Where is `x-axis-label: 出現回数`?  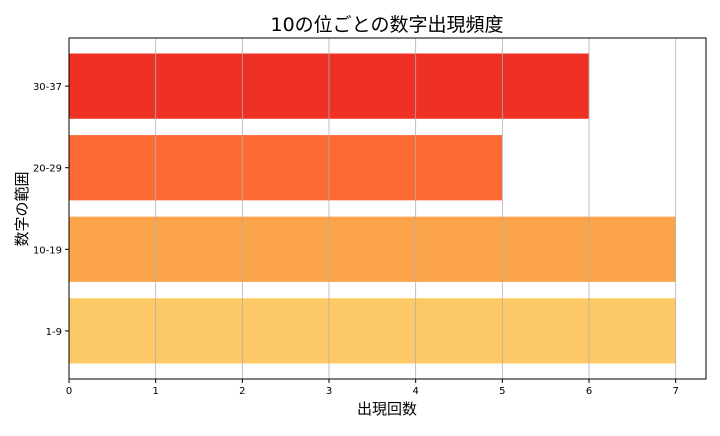 x-axis-label: 出現回数 is located at coordinates (387, 409).